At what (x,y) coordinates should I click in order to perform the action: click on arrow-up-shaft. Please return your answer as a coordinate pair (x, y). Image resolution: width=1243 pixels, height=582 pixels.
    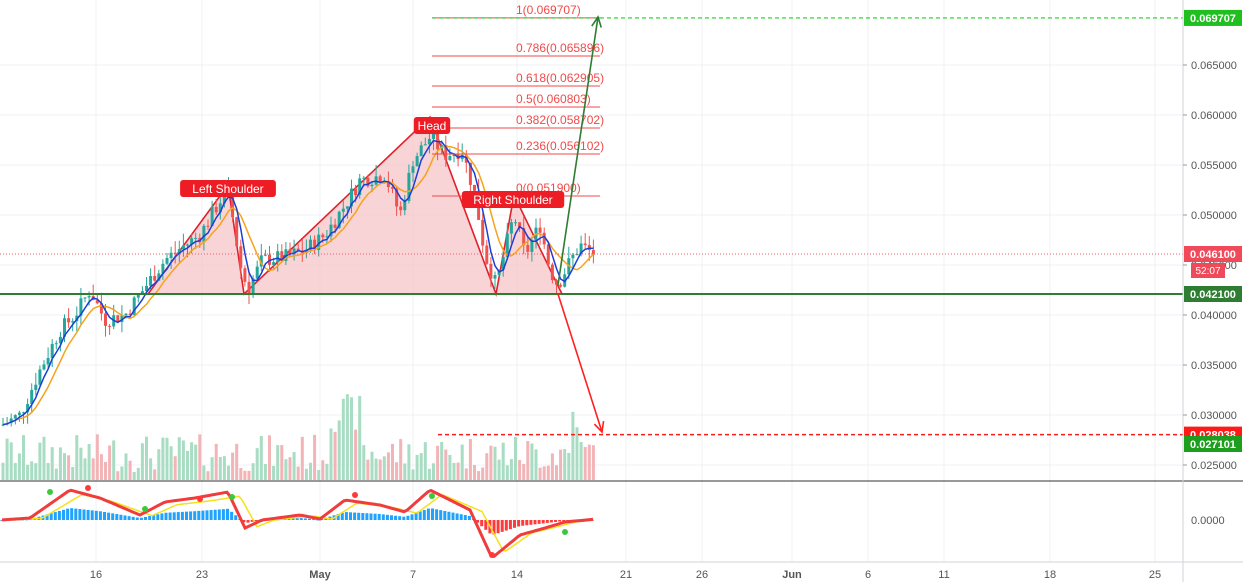
    Looking at the image, I should click on (578, 151).